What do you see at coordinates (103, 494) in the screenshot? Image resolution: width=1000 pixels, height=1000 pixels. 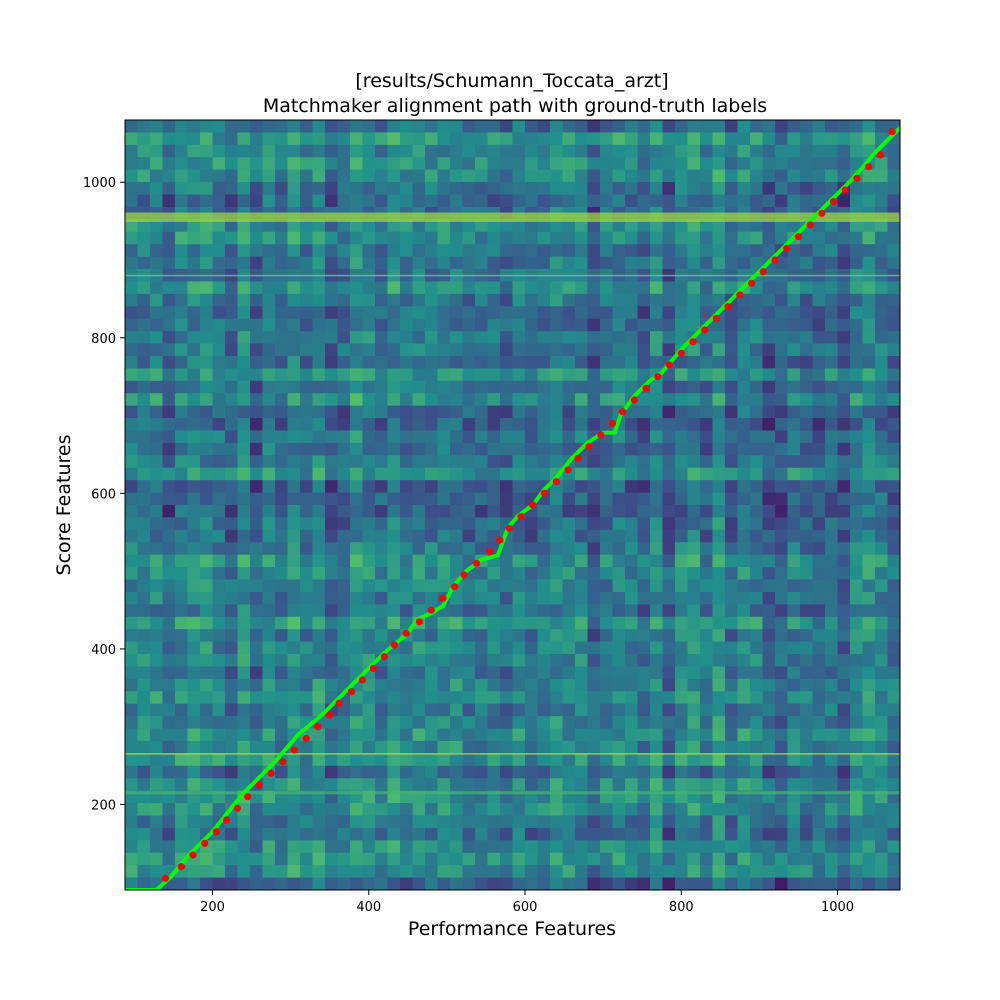 I see `y-tick-label: 600` at bounding box center [103, 494].